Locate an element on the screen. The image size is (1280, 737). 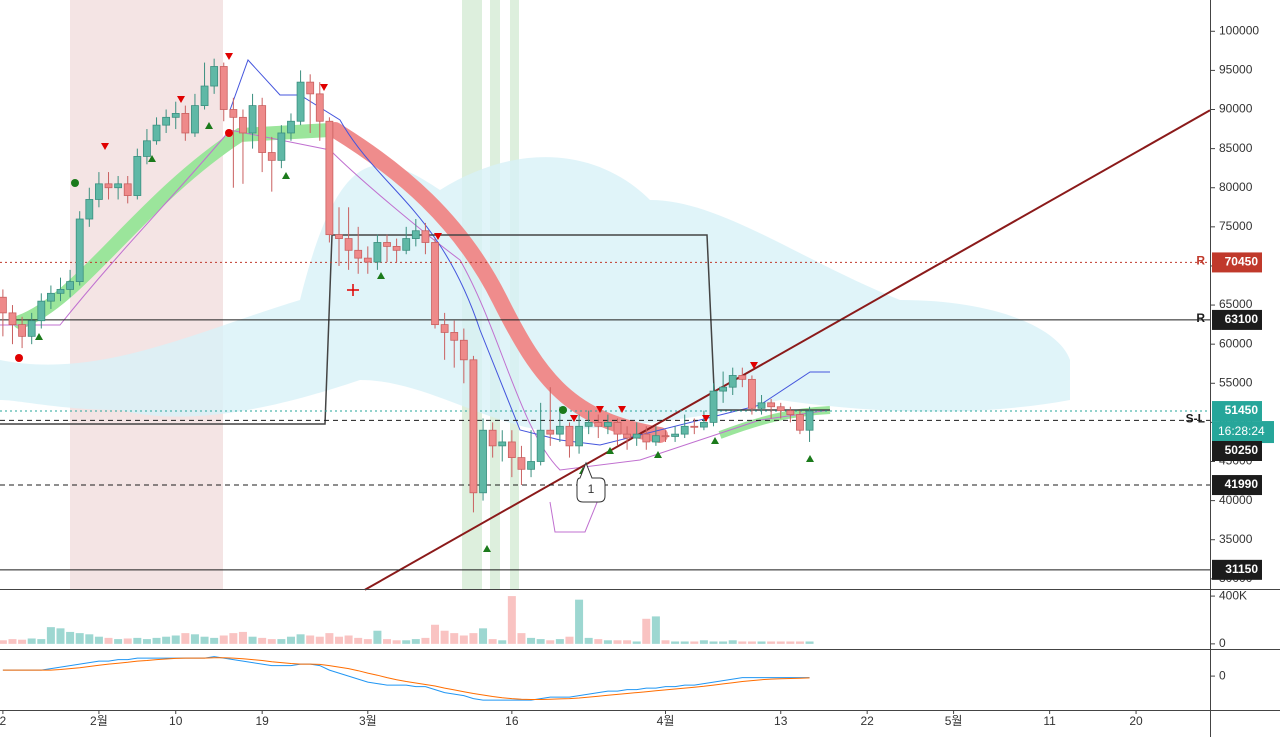
y-tick-label: 80000 is located at coordinates (1236, 187).